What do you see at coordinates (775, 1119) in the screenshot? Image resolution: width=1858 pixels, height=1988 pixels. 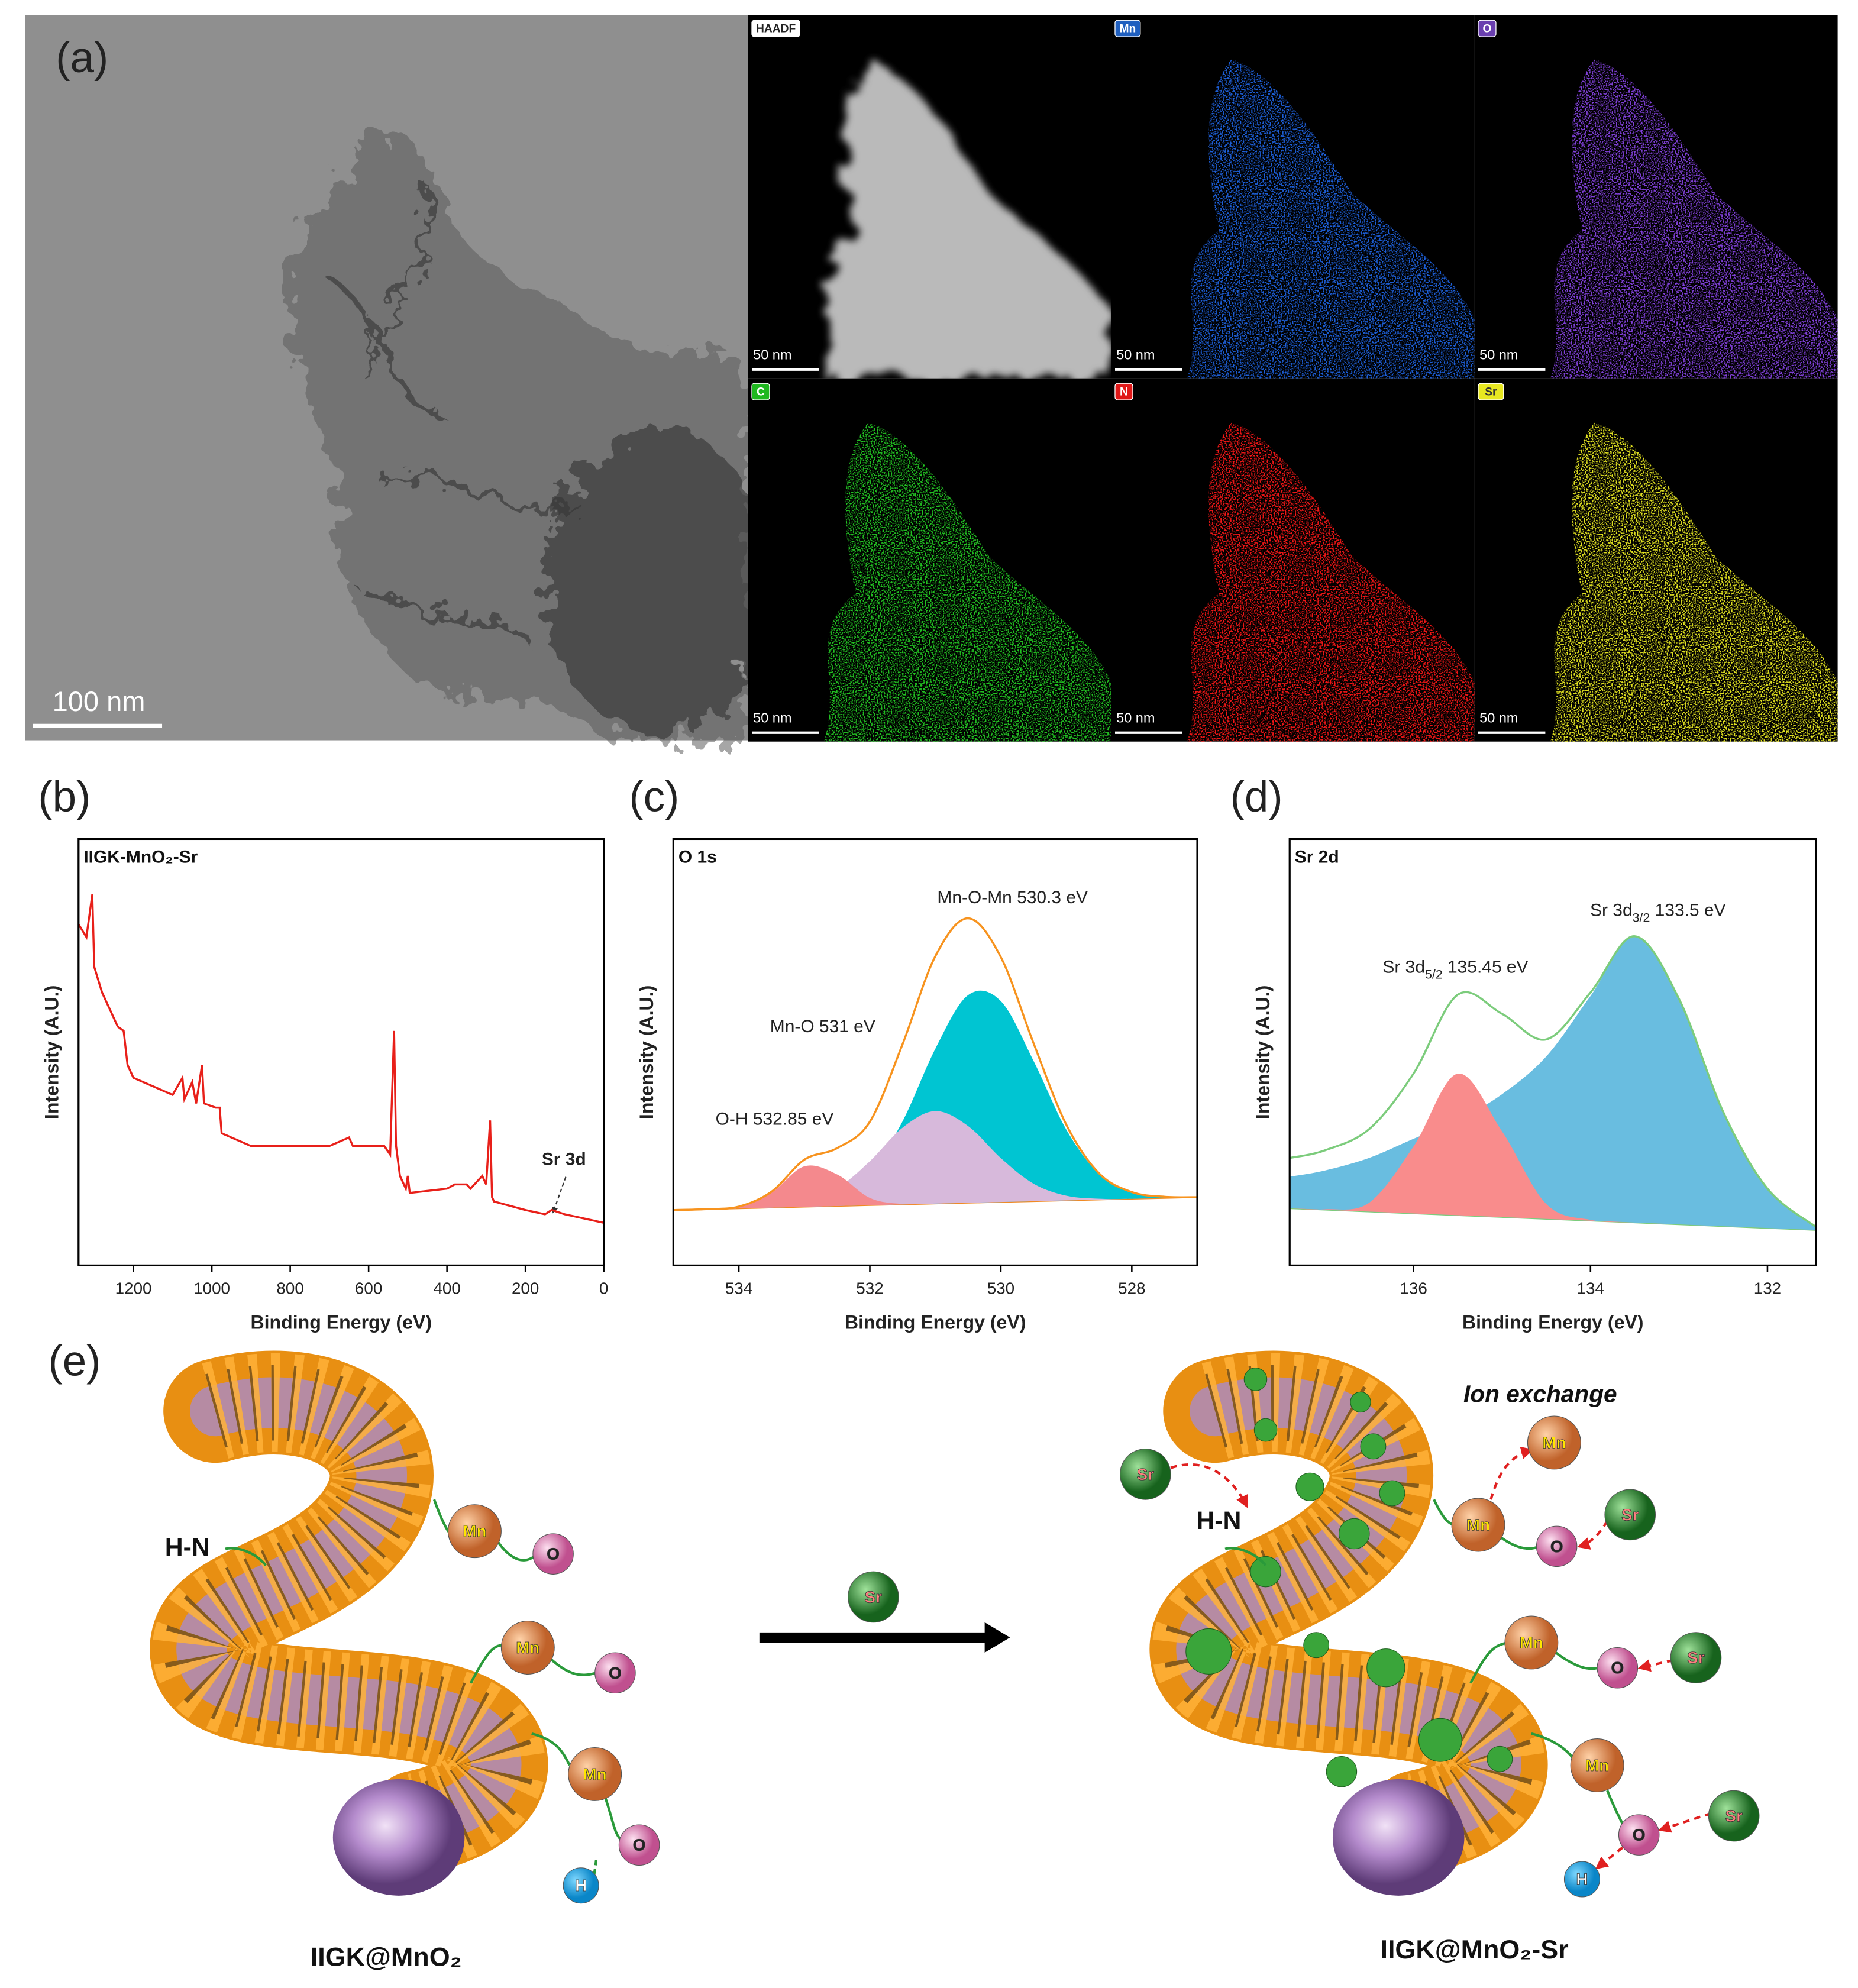 I see `annotation: O-H 532.85 eV` at bounding box center [775, 1119].